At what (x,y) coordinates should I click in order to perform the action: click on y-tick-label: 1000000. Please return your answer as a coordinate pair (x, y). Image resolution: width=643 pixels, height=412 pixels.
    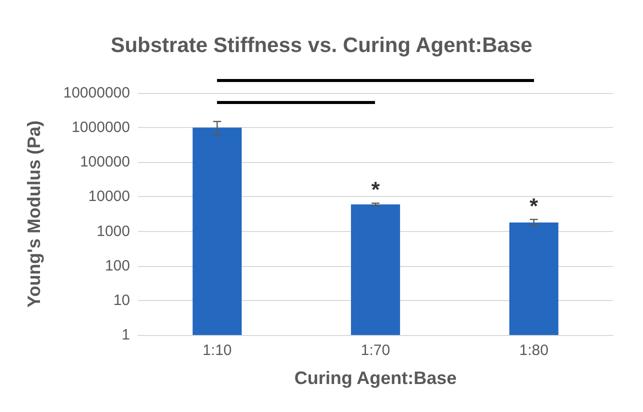
    Looking at the image, I should click on (101, 127).